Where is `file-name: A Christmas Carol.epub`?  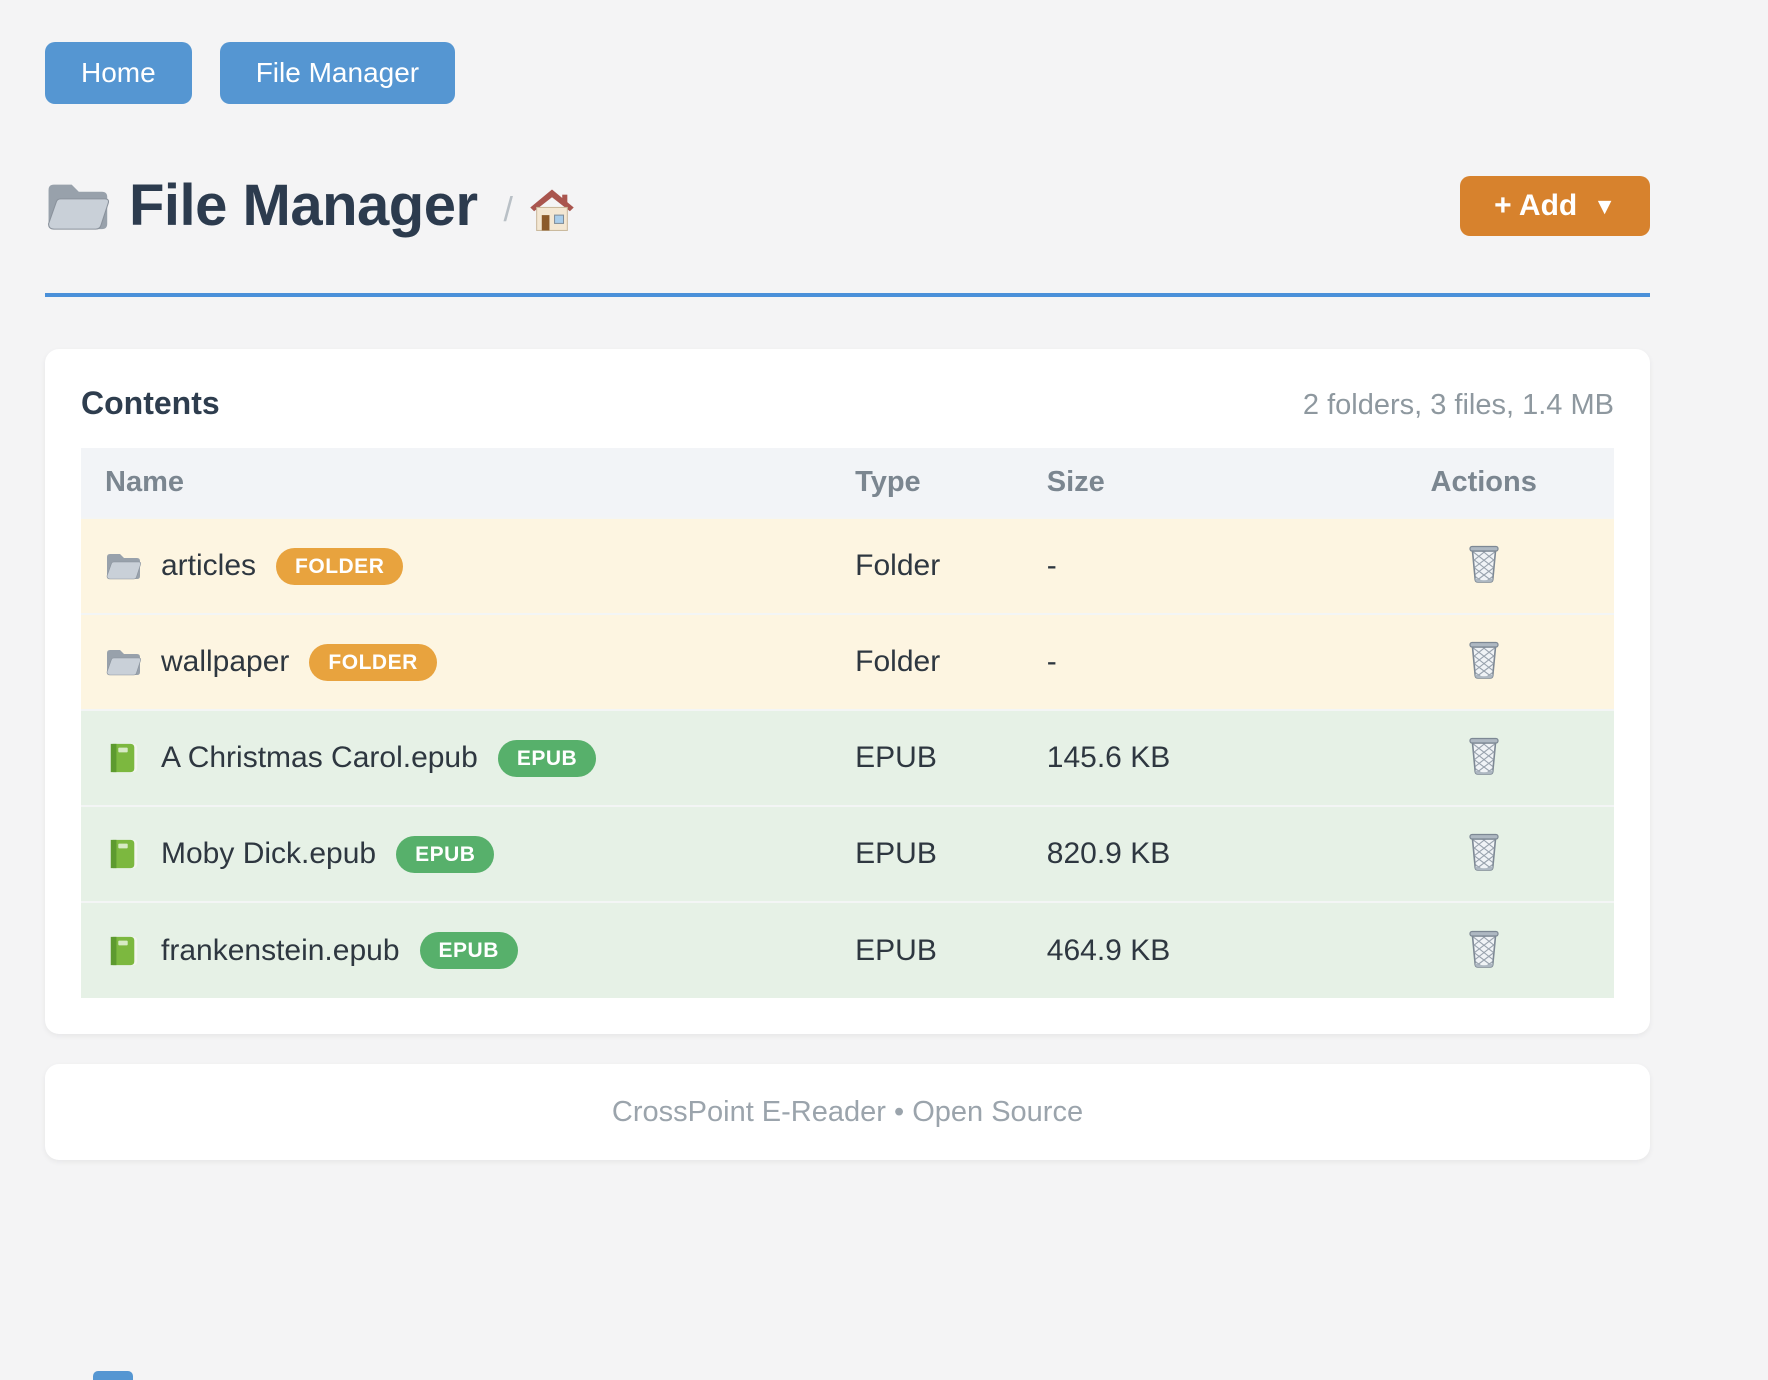
file-name: A Christmas Carol.epub is located at coordinates (319, 757).